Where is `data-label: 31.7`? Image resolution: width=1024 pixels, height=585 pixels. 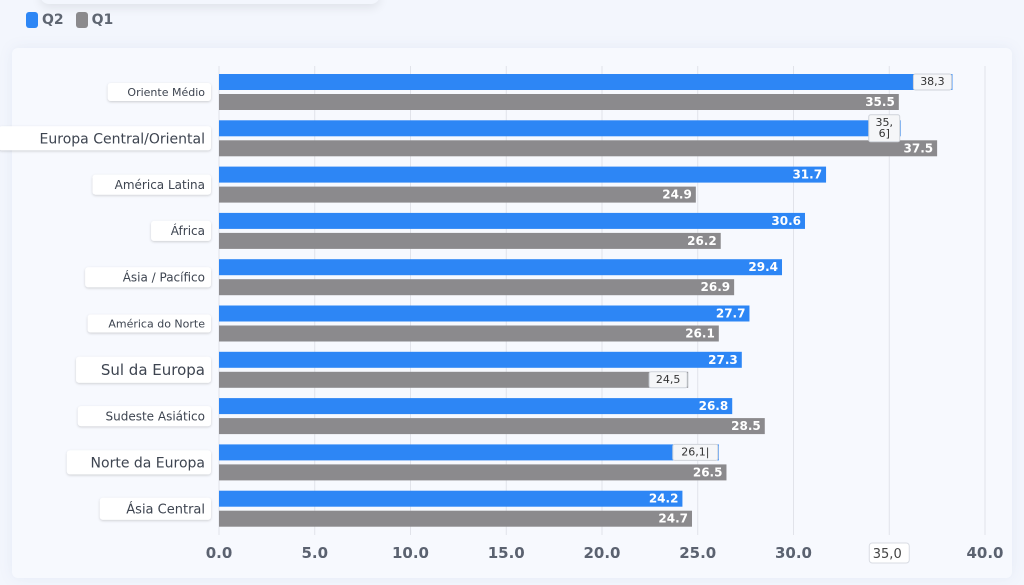
data-label: 31.7 is located at coordinates (807, 175).